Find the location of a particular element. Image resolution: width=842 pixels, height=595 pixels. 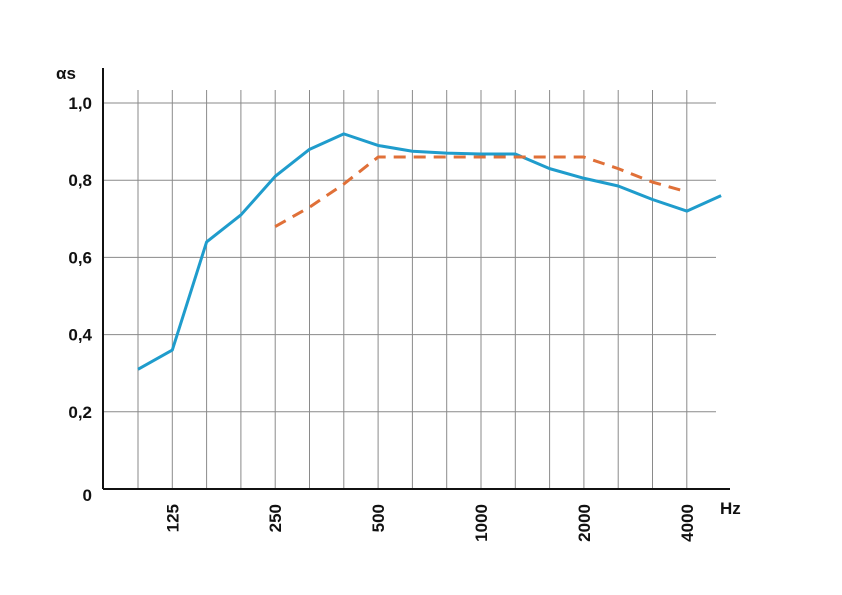

y-tick-label: 0 is located at coordinates (87, 495).